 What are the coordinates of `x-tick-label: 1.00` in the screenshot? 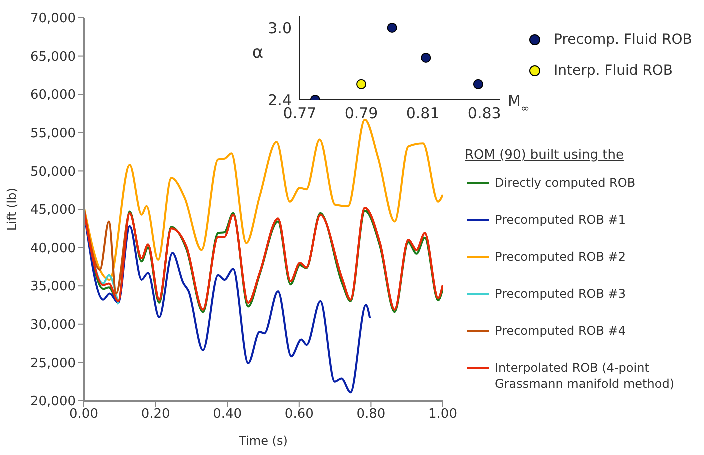 It's located at (443, 414).